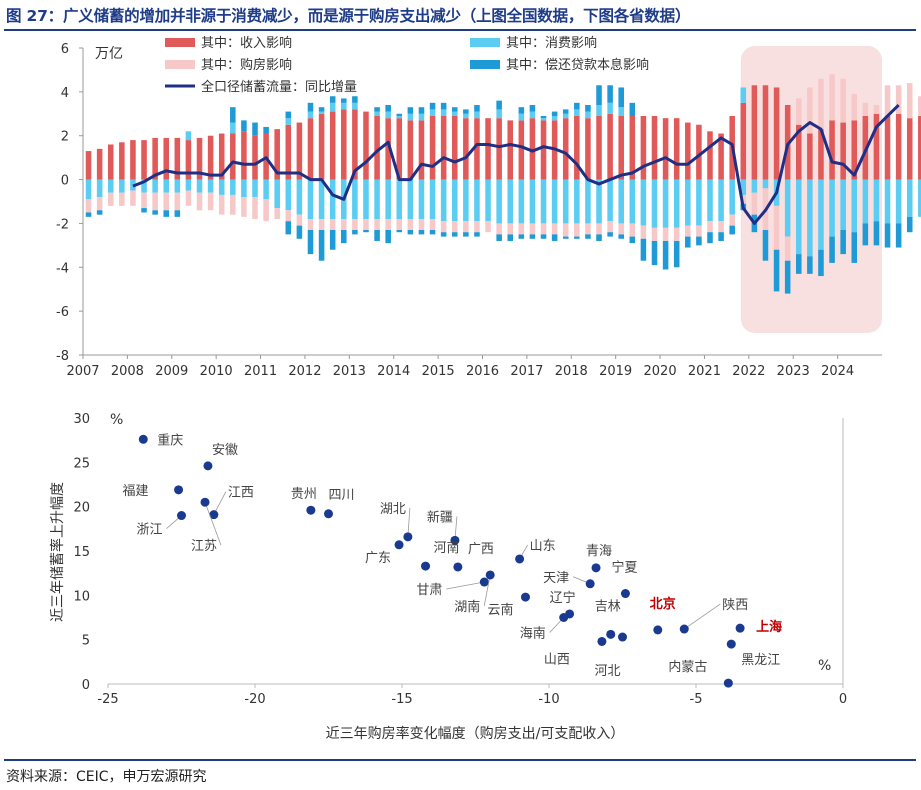  Describe the element at coordinates (533, 634) in the screenshot. I see `scatter-point-label: 海南` at that location.